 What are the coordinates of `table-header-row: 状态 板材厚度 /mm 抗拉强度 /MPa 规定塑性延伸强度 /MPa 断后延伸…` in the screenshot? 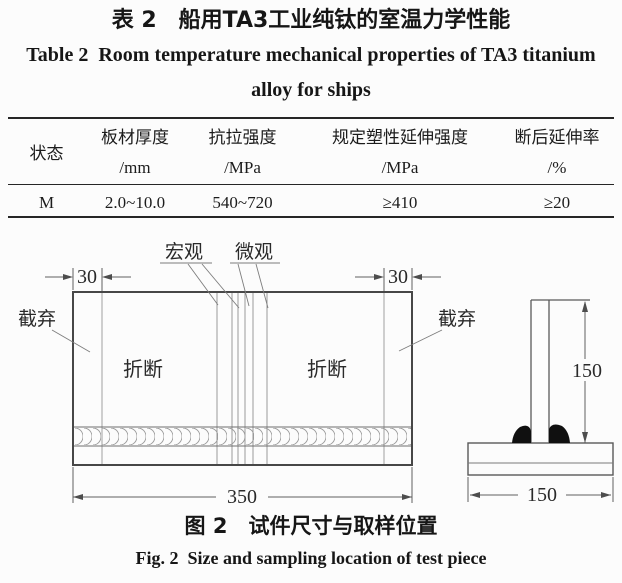 It's located at (311, 152).